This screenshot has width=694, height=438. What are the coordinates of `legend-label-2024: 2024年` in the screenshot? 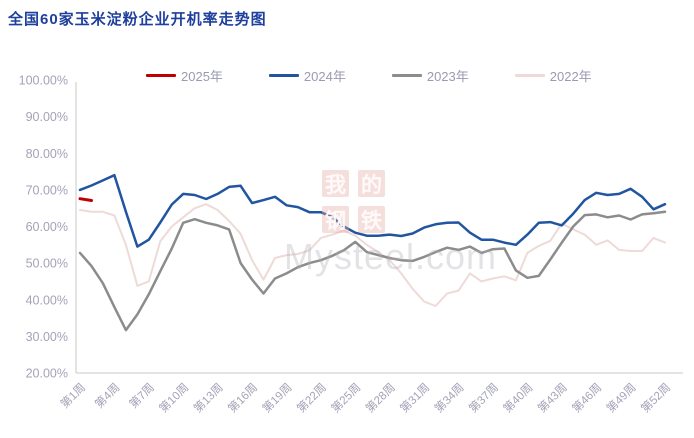 It's located at (324, 76).